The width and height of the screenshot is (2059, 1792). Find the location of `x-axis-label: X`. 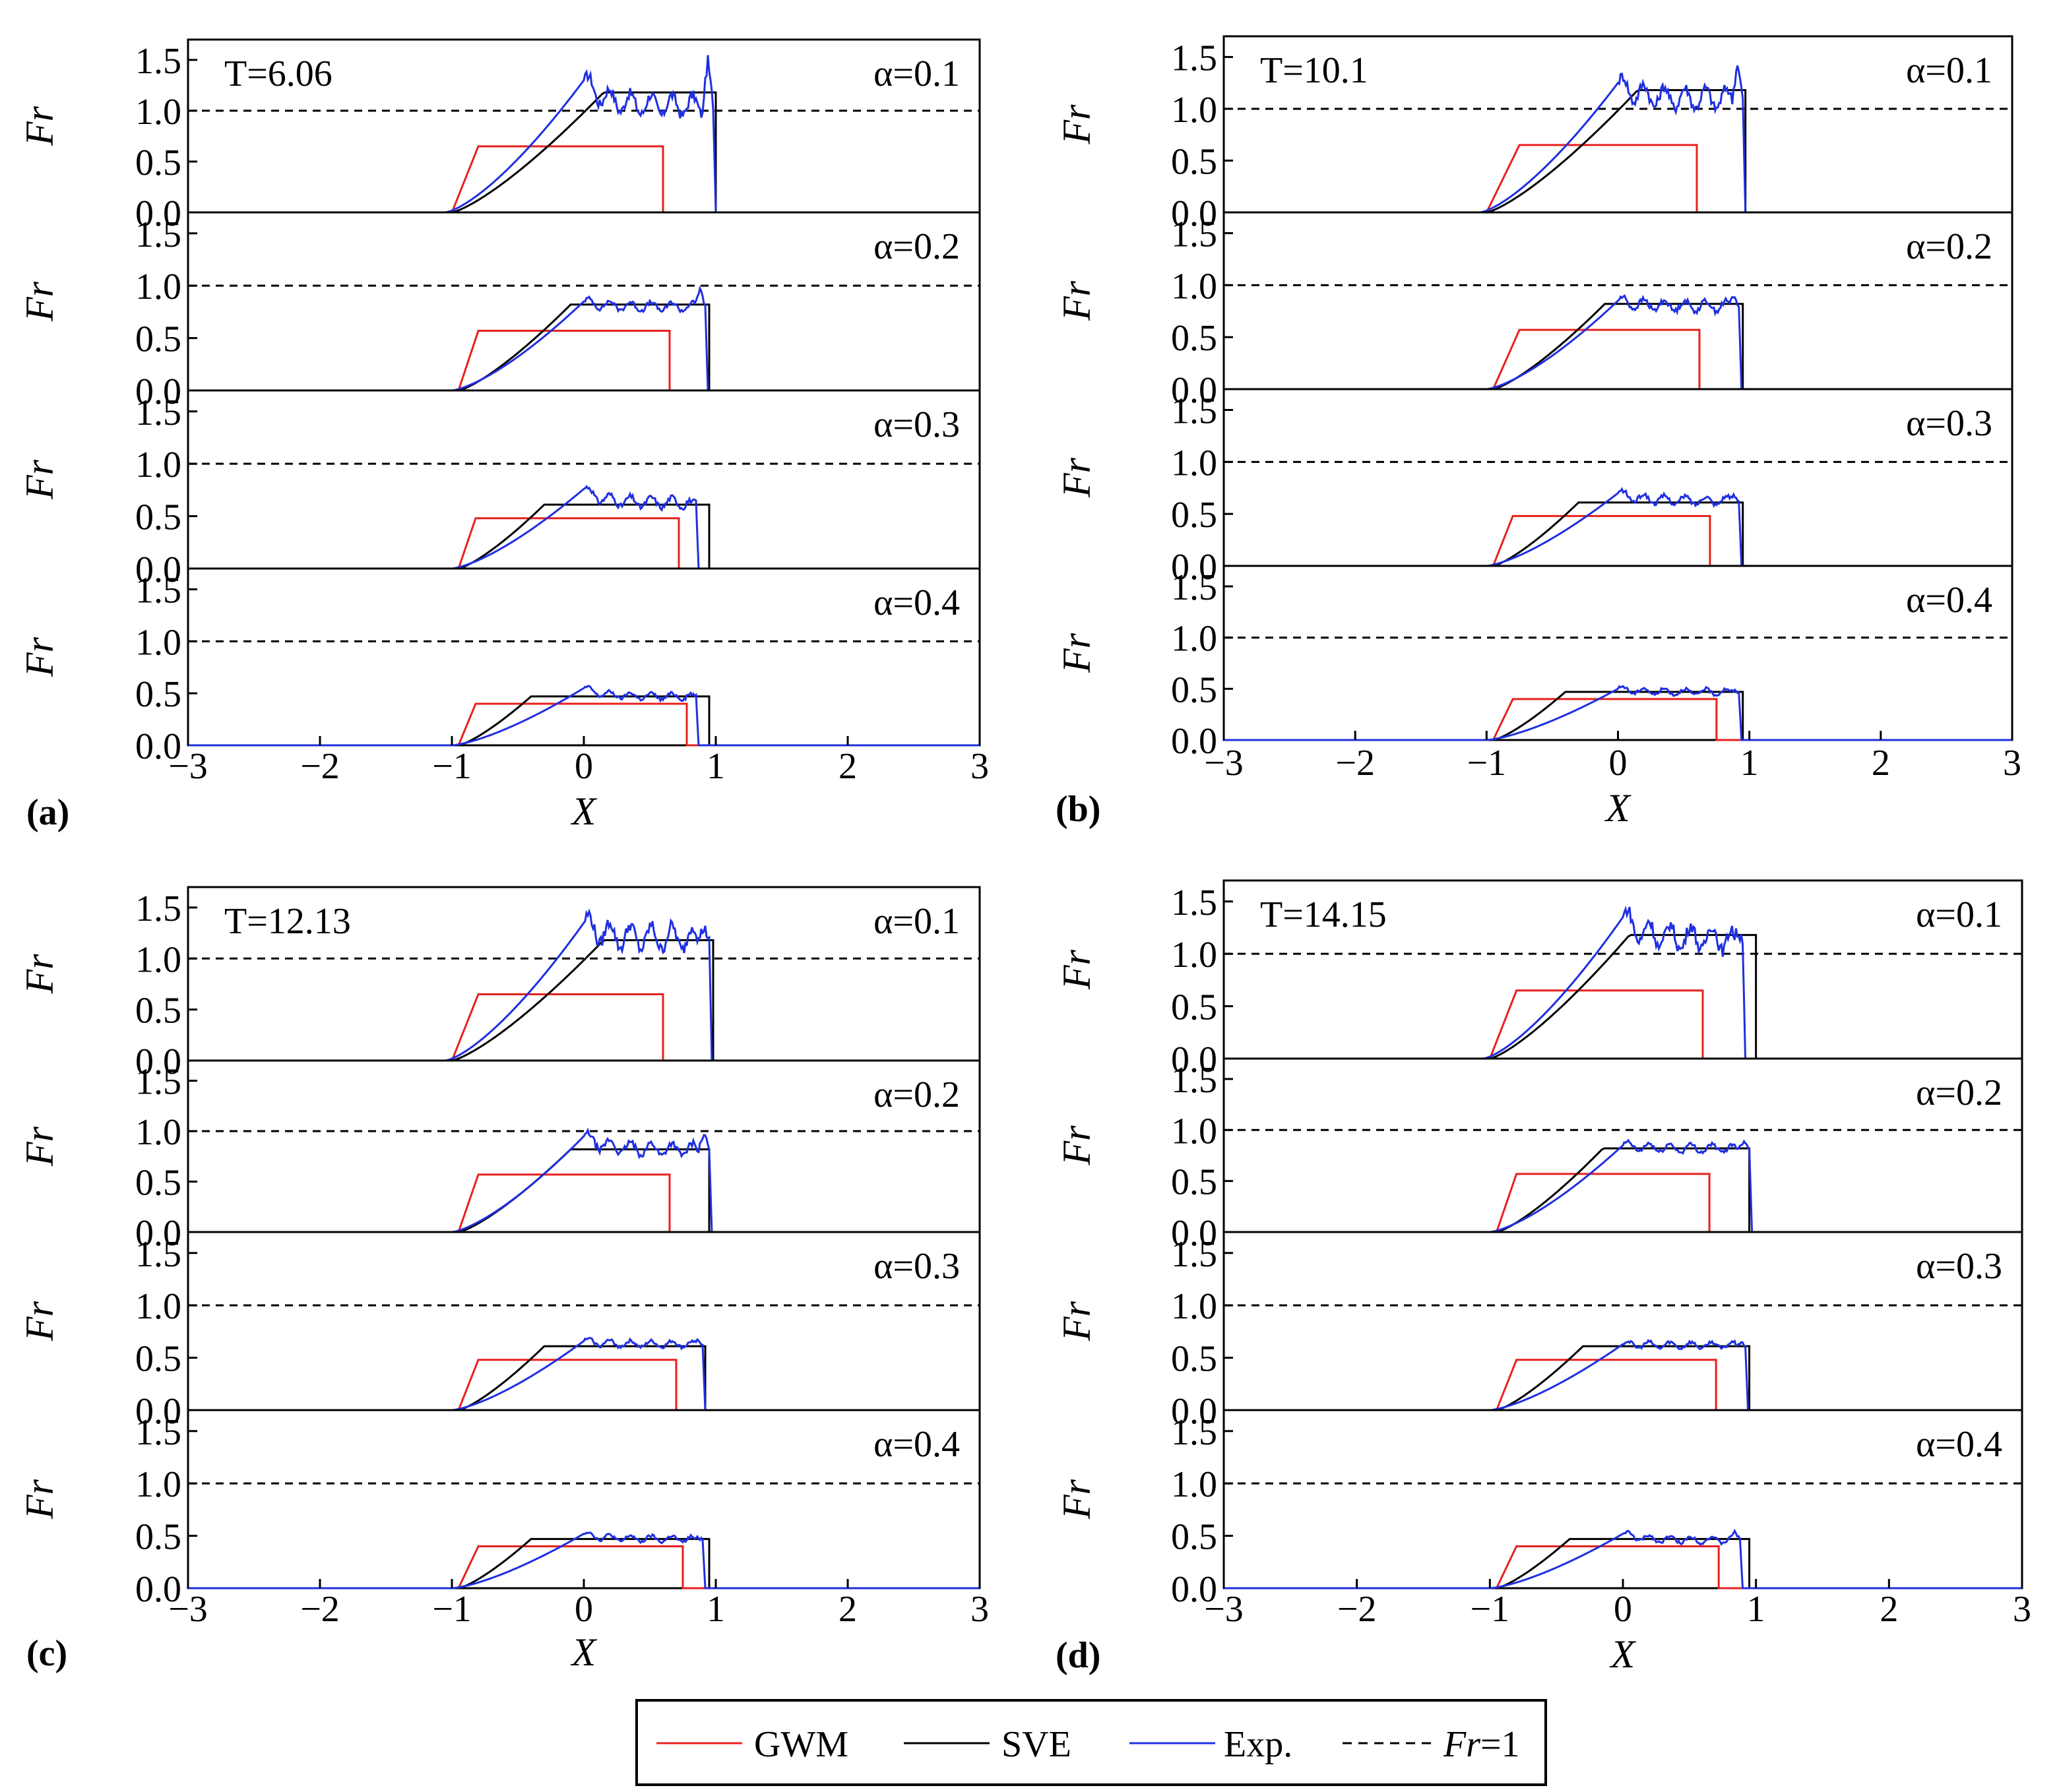

x-axis-label: X is located at coordinates (1617, 808).